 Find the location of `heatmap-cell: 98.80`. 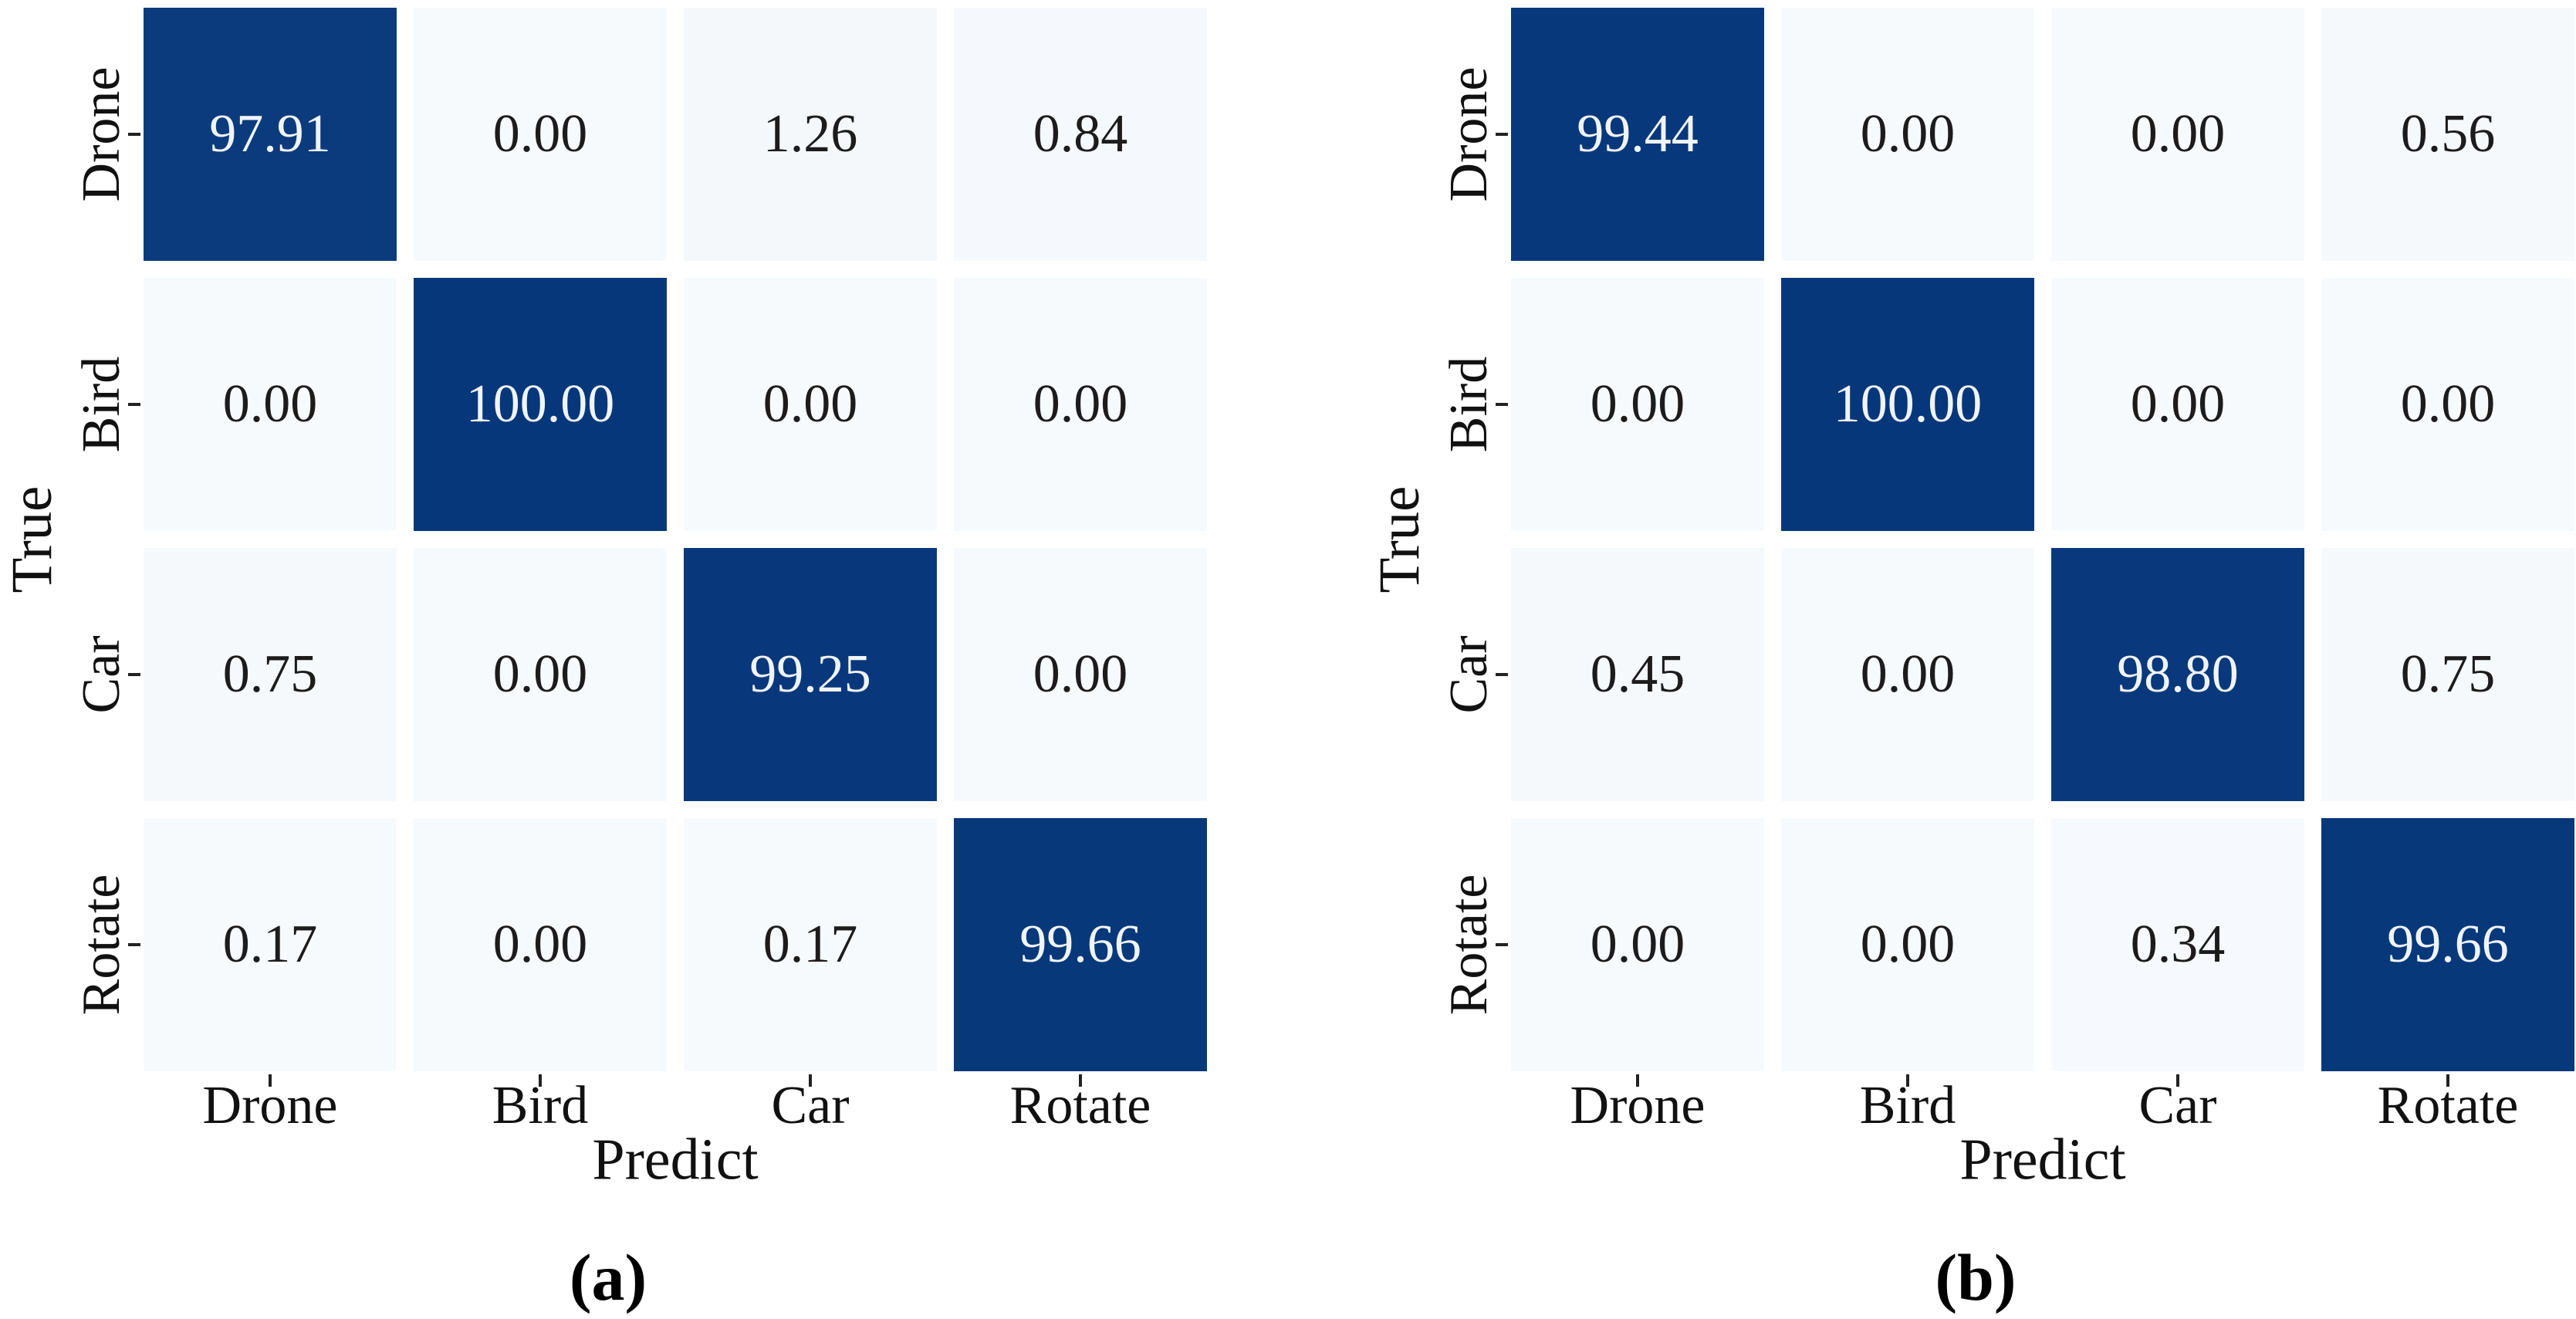

heatmap-cell: 98.80 is located at coordinates (2177, 675).